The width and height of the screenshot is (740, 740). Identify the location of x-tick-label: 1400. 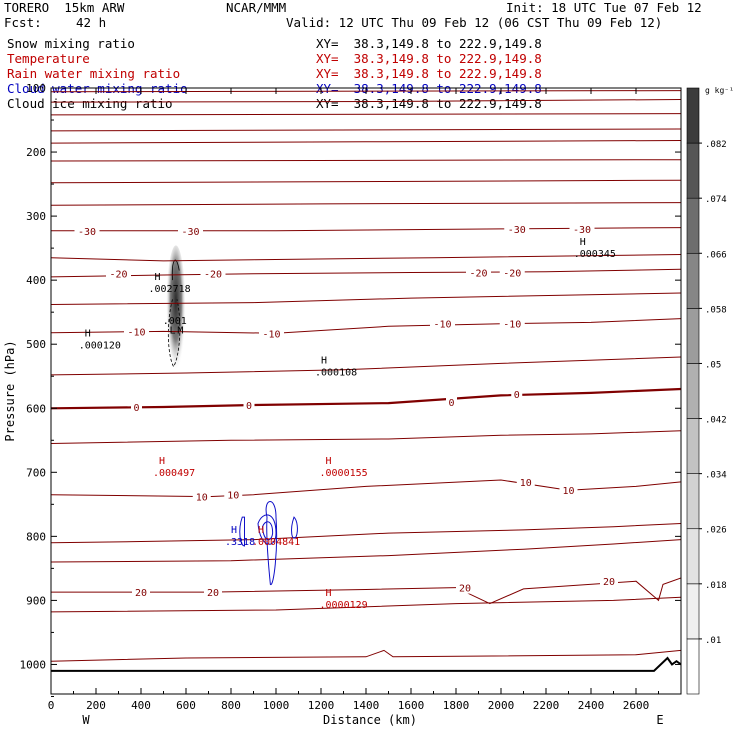
(366, 705).